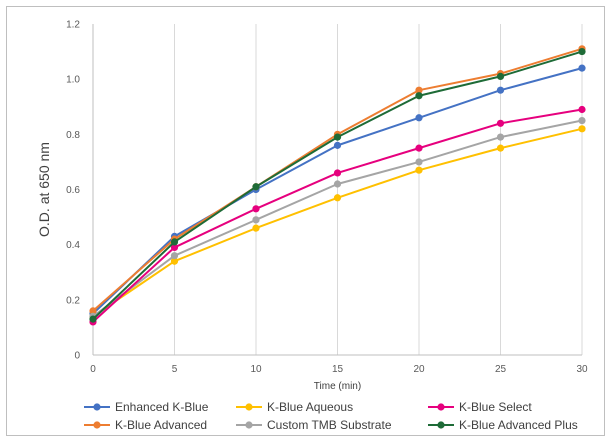 This screenshot has width=613, height=442. I want to click on legend-item-0: Enhanced K-Blue, so click(146, 407).